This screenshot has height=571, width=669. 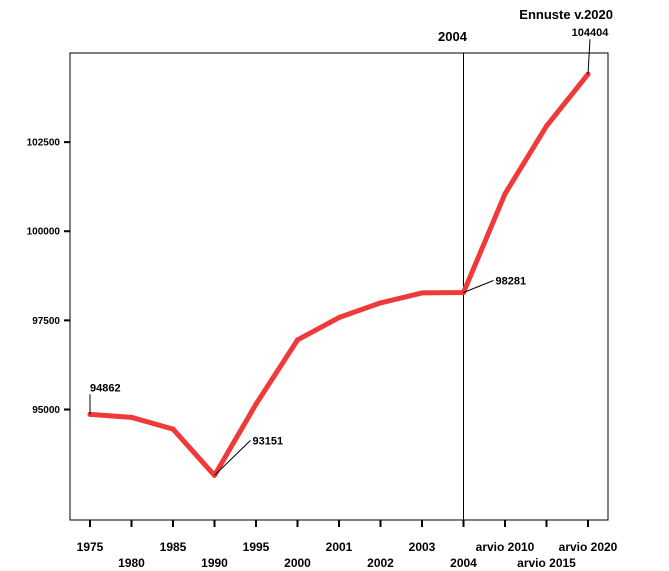 What do you see at coordinates (46, 321) in the screenshot?
I see `y-tick-label: 97500` at bounding box center [46, 321].